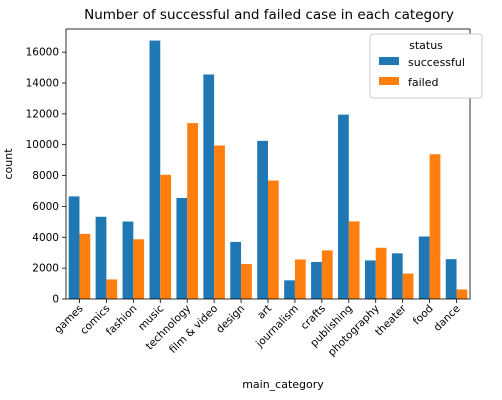 Image resolution: width=502 pixels, height=400 pixels. Describe the element at coordinates (45, 176) in the screenshot. I see `y-tick-label: 8000` at that location.